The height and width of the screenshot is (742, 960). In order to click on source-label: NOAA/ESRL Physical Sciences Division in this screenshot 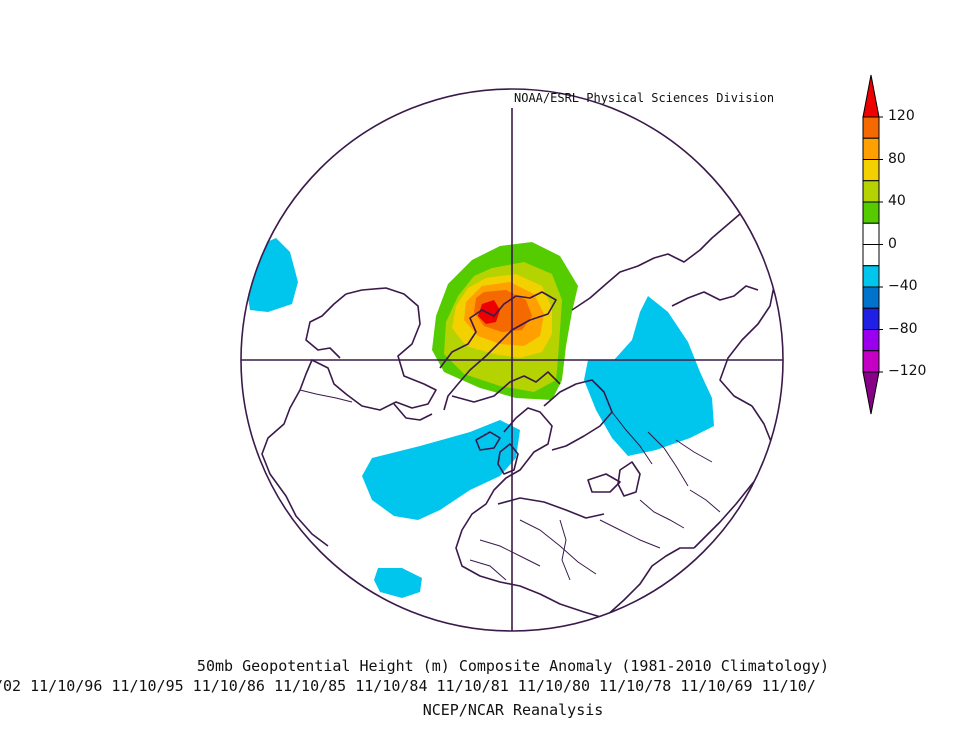, I will do `click(644, 98)`.